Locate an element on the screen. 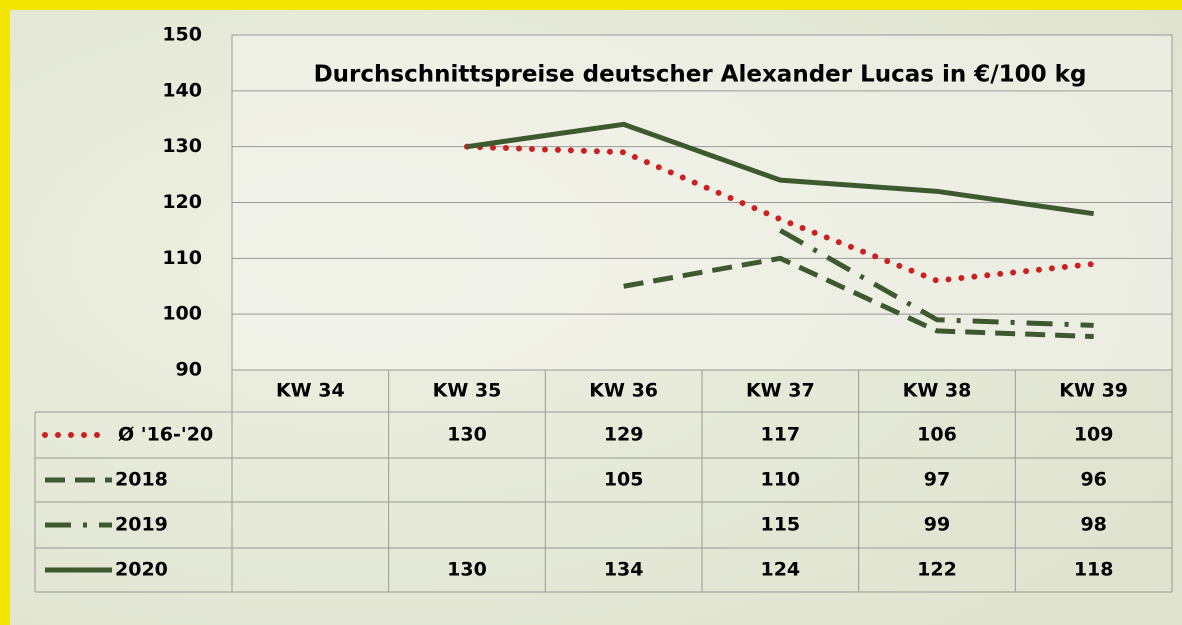  table-value: 115 is located at coordinates (780, 525).